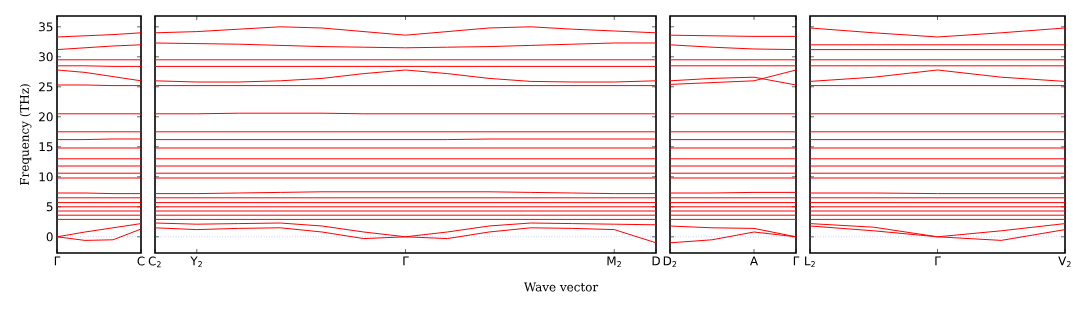 The width and height of the screenshot is (1088, 310). What do you see at coordinates (1064, 262) in the screenshot?
I see `x-tick-label: V$_{2}$` at bounding box center [1064, 262].